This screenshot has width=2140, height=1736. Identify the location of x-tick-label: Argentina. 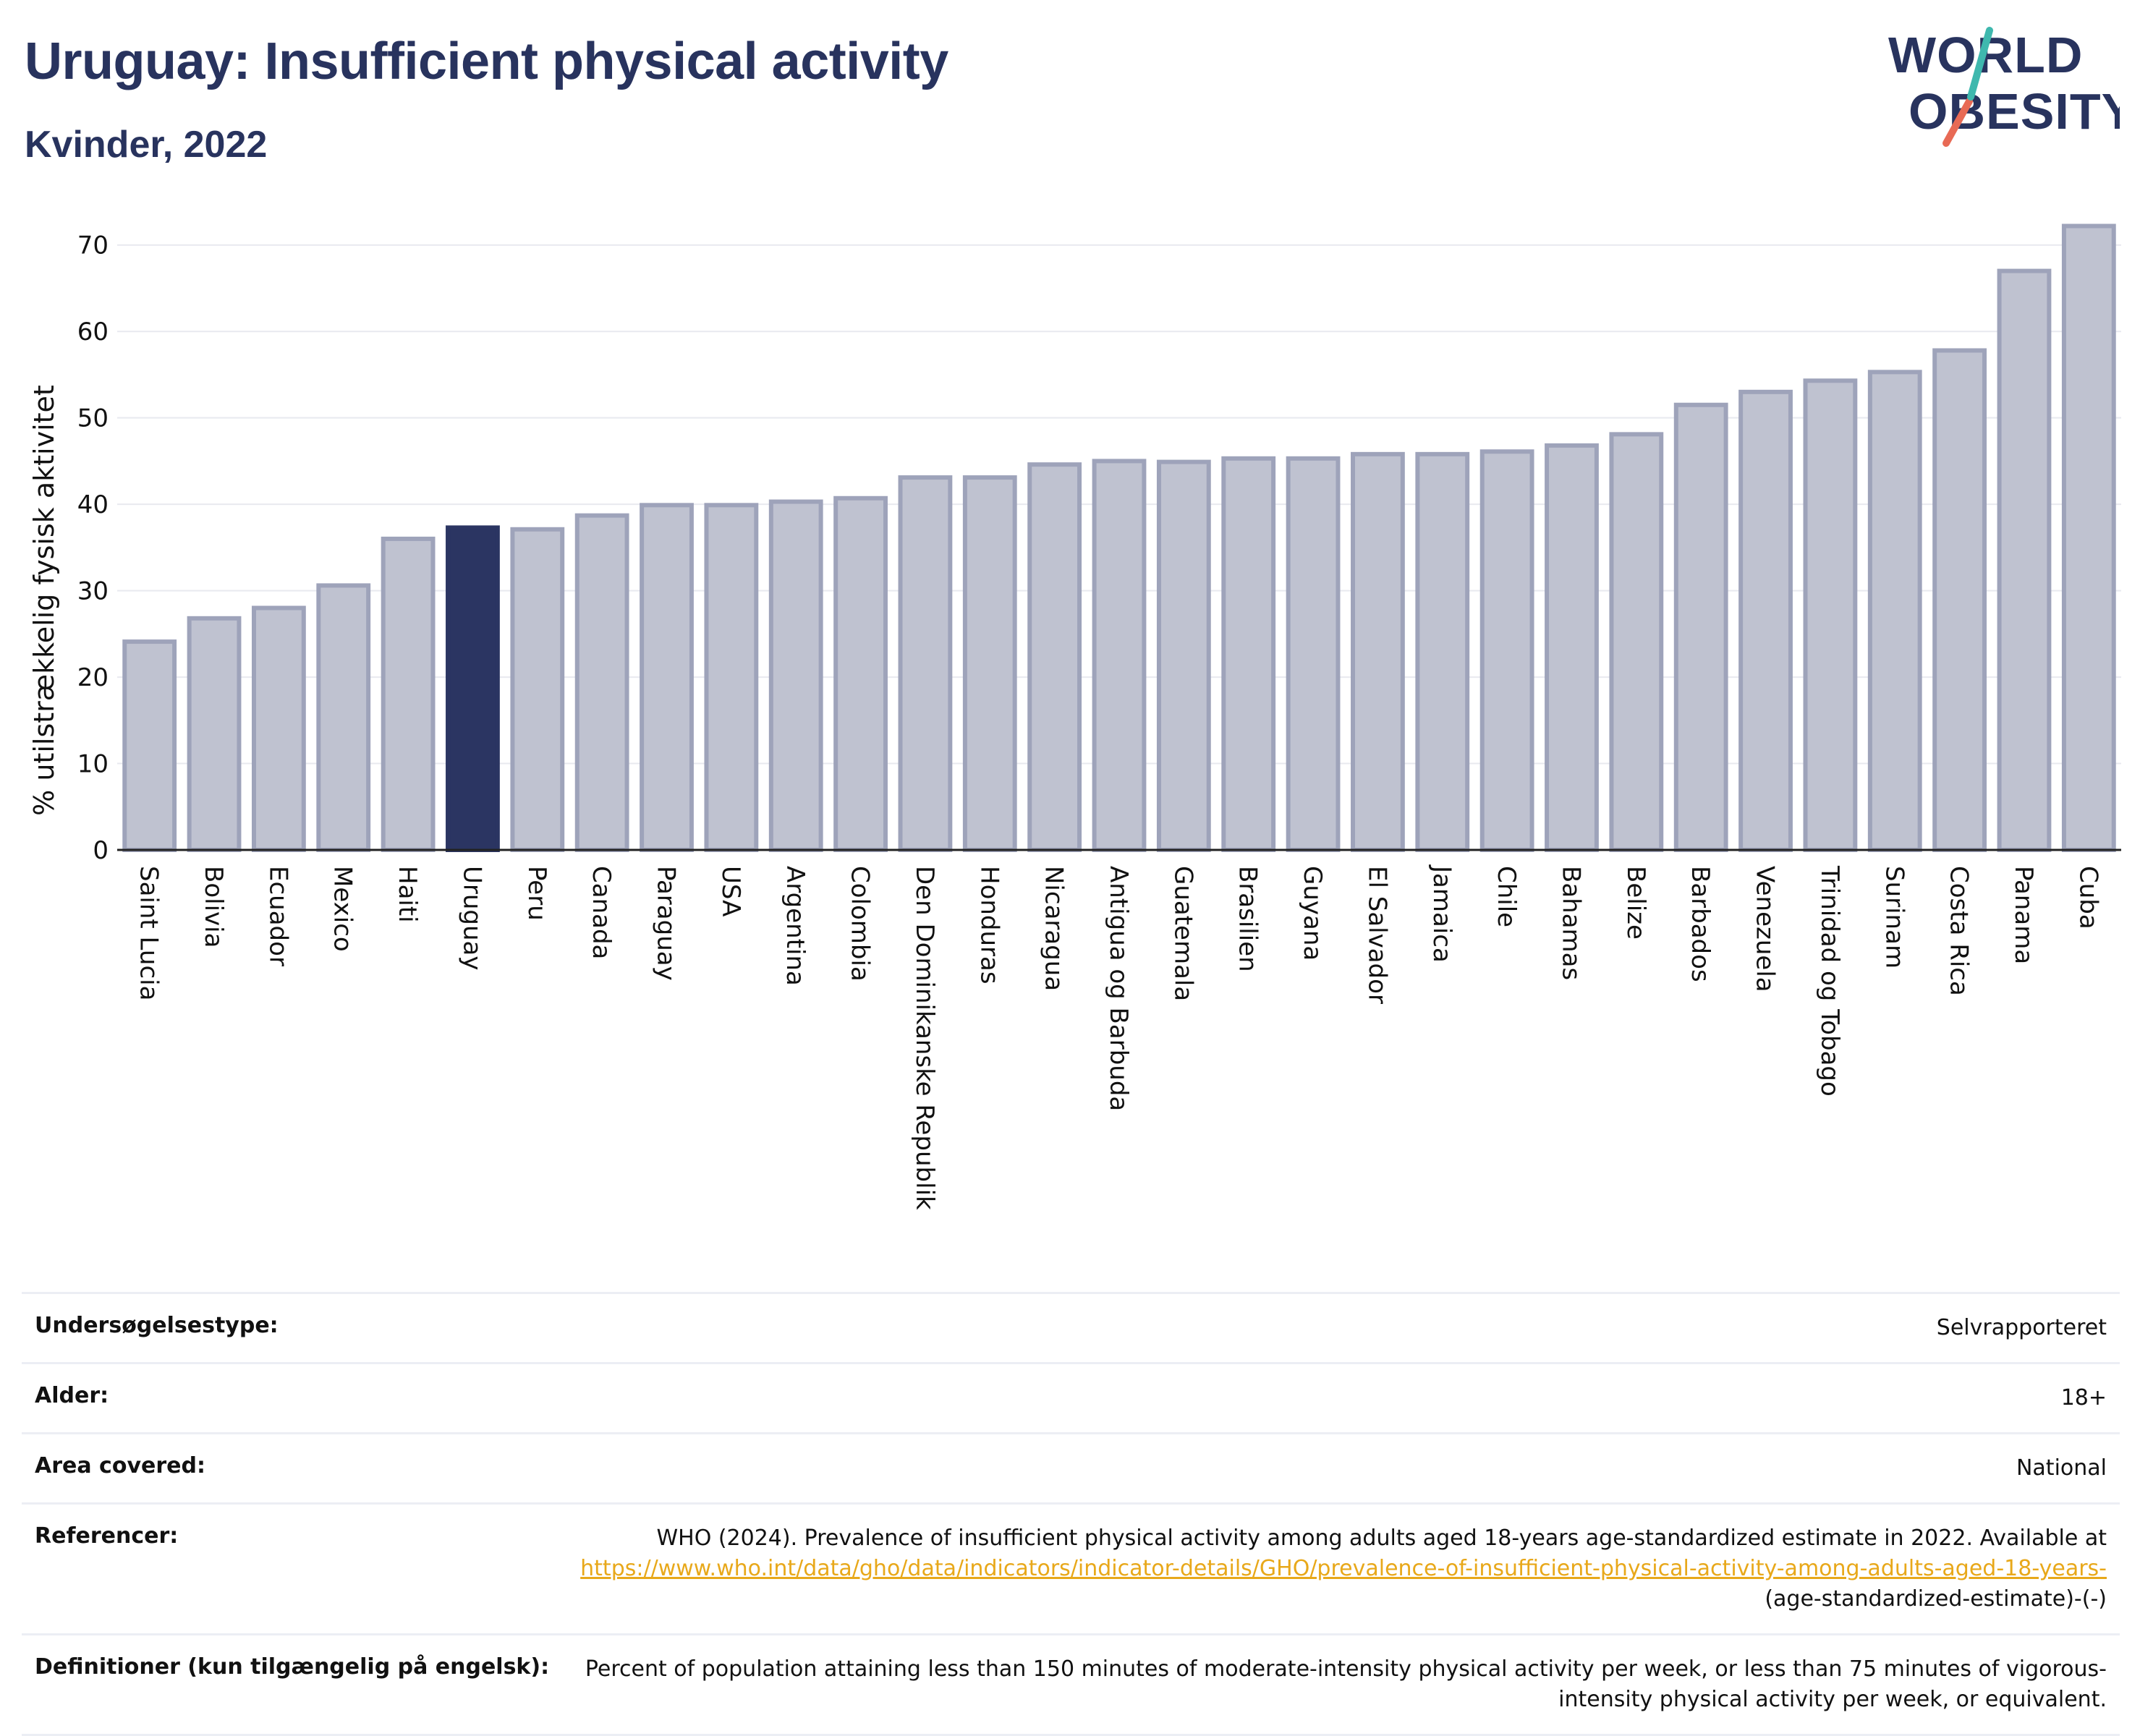
(795, 926).